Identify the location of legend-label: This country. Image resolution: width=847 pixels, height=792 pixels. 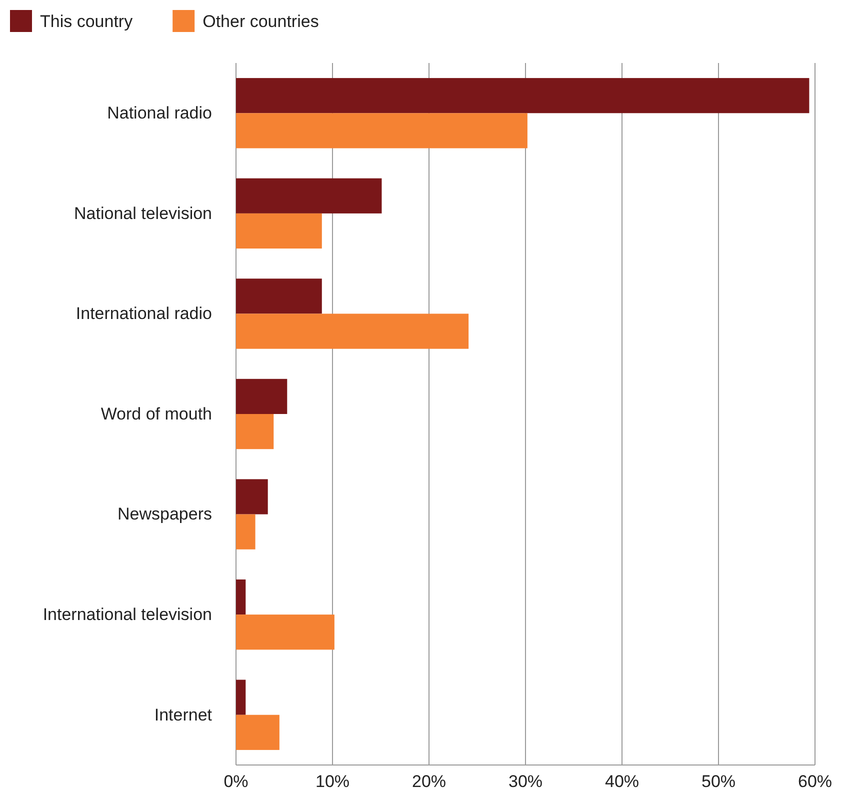
(87, 21).